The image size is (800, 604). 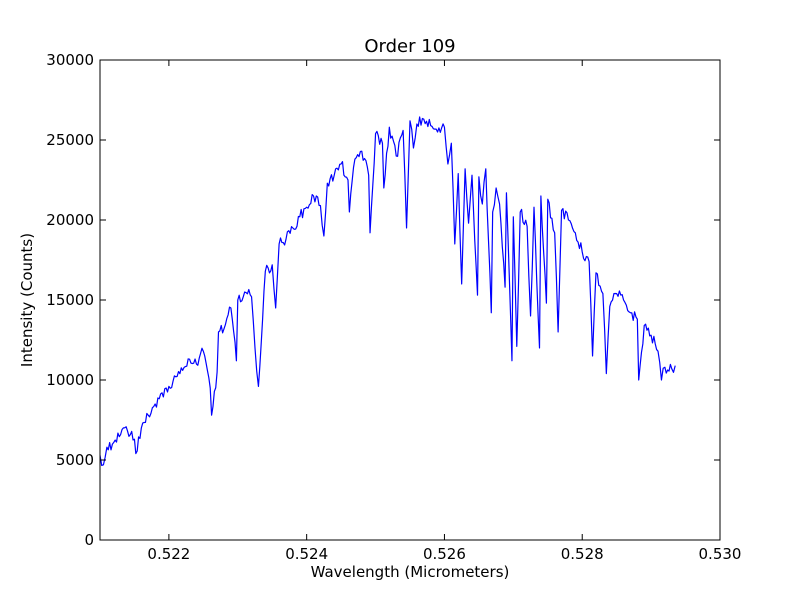 What do you see at coordinates (582, 554) in the screenshot?
I see `x-tick-label: 0.528` at bounding box center [582, 554].